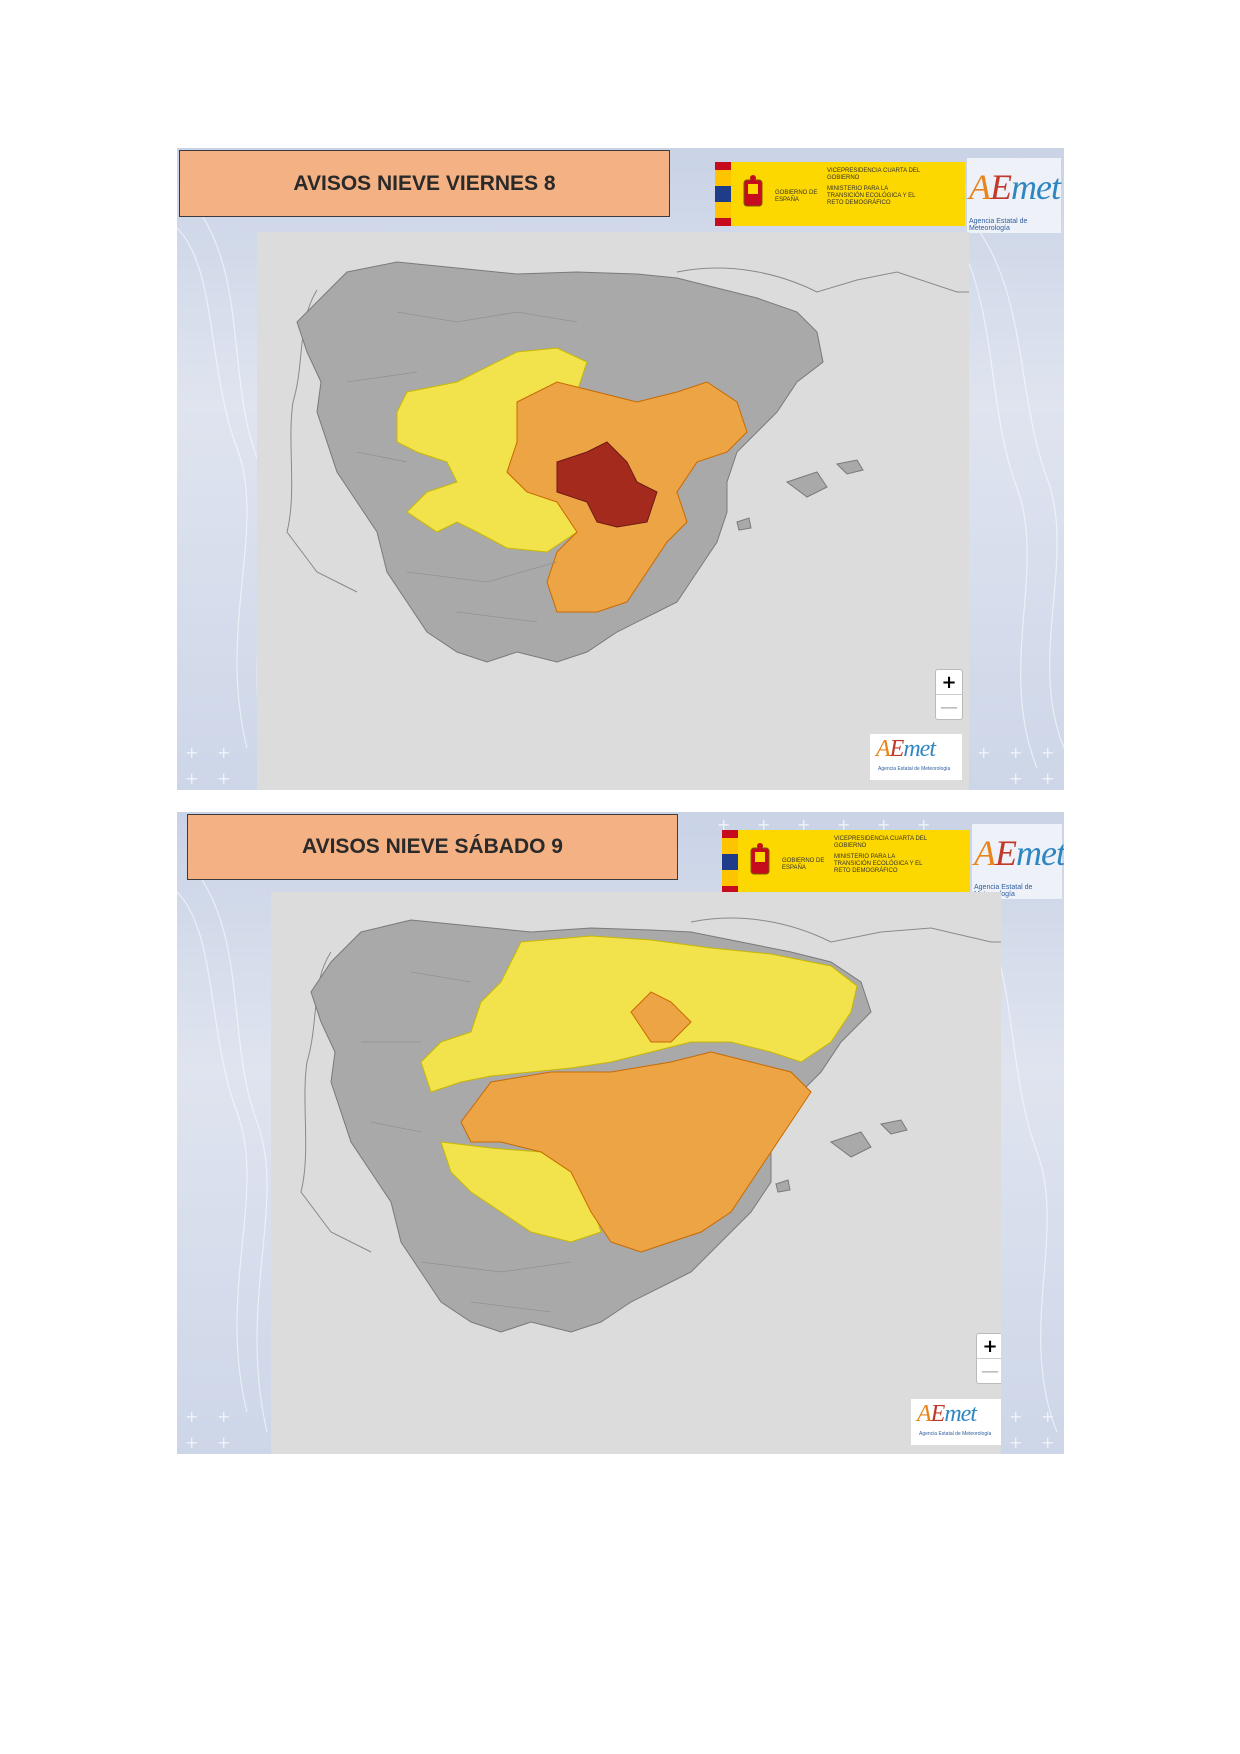 This screenshot has height=1754, width=1240. I want to click on yellow-warning-area, so click(639, 1089).